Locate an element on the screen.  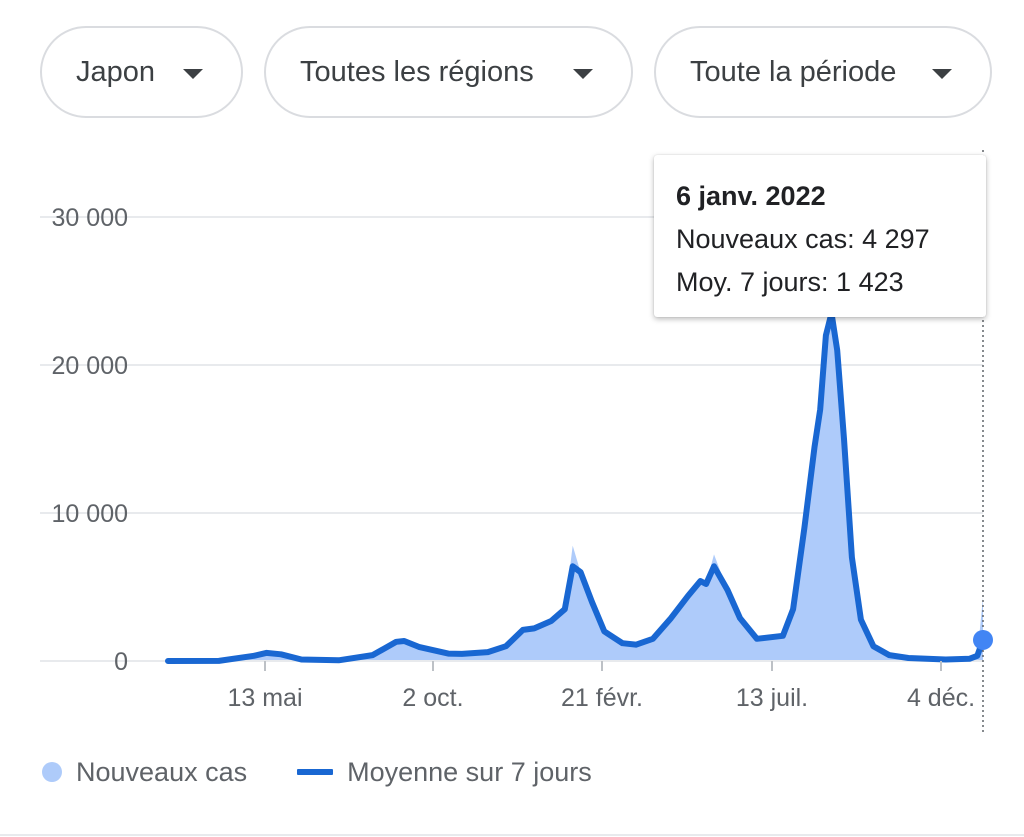
y-axis-labels: 0 10 000 20 000 30 000 is located at coordinates (90, 440).